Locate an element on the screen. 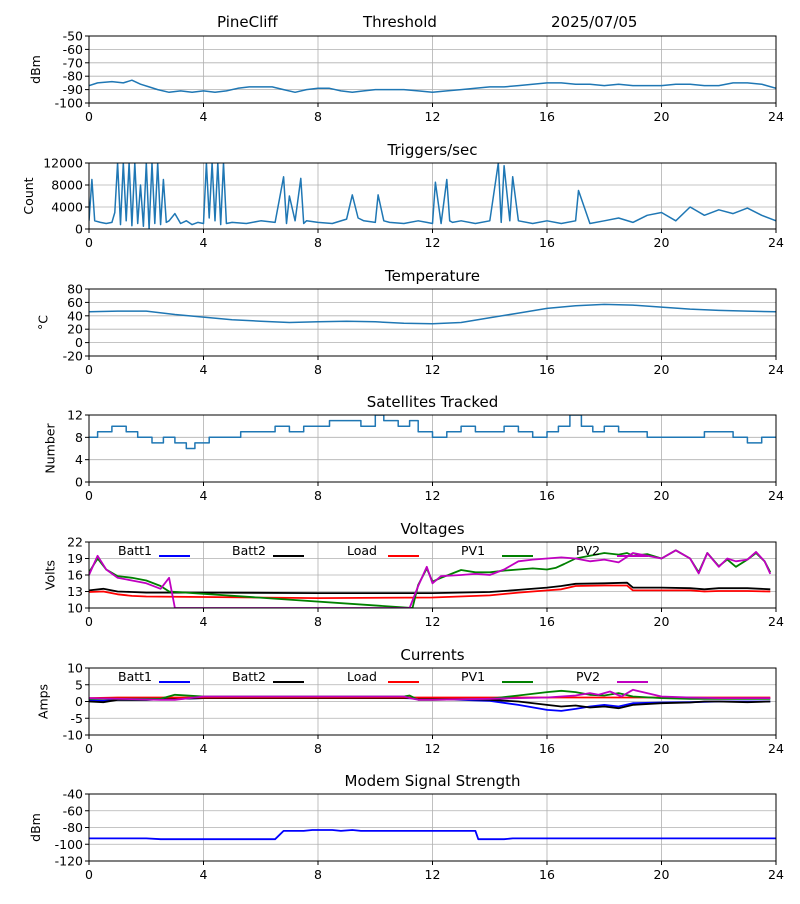 The image size is (800, 904). y-tick-label: 20 is located at coordinates (75, 329).